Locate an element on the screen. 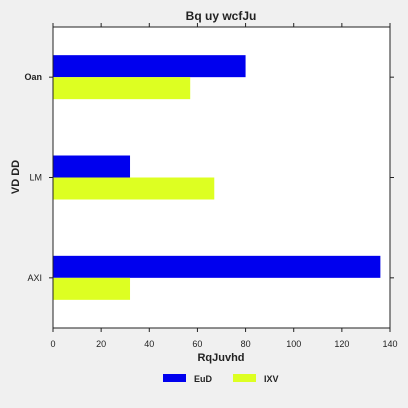  y-tick-label: Oan is located at coordinates (33, 77).